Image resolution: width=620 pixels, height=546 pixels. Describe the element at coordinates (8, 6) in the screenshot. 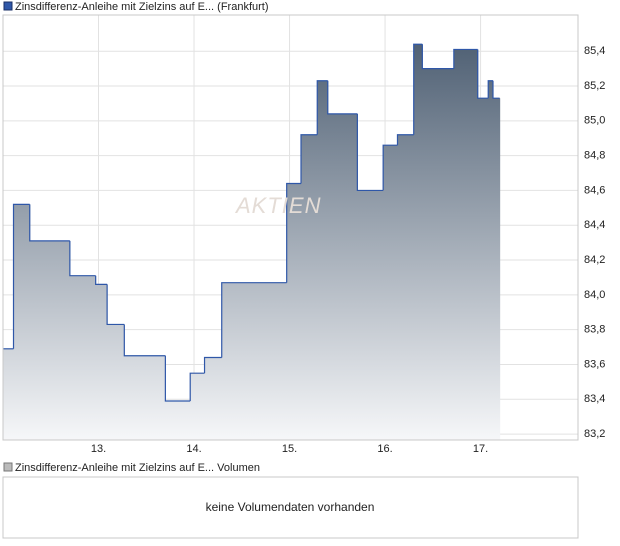

I see `legend-swatch` at that location.